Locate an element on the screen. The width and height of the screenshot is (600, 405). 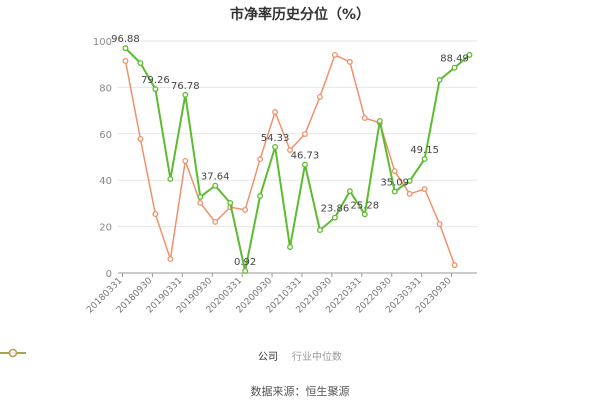
y-tick-label: 80 is located at coordinates (105, 88).